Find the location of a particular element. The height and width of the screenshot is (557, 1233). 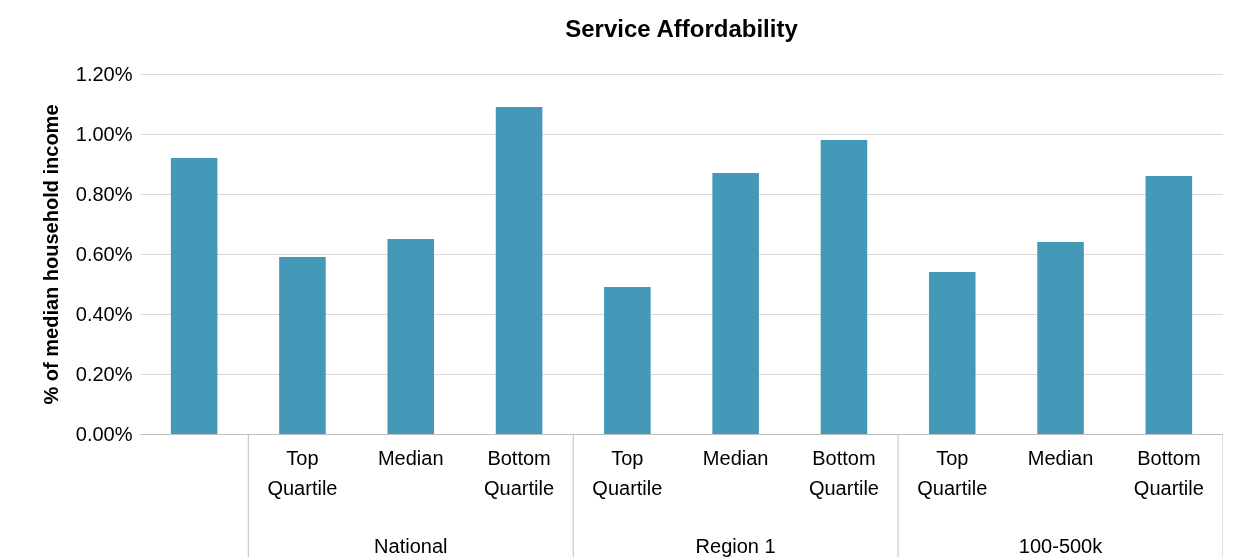

chart-title: Service Affordability is located at coordinates (682, 28).